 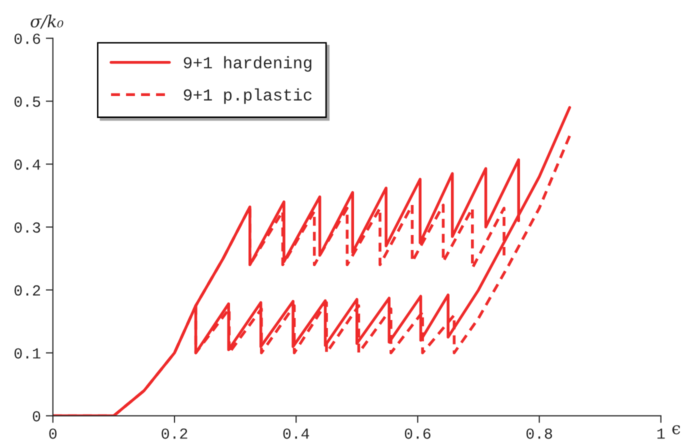 I want to click on y-tick-label: 0, so click(x=36, y=416).